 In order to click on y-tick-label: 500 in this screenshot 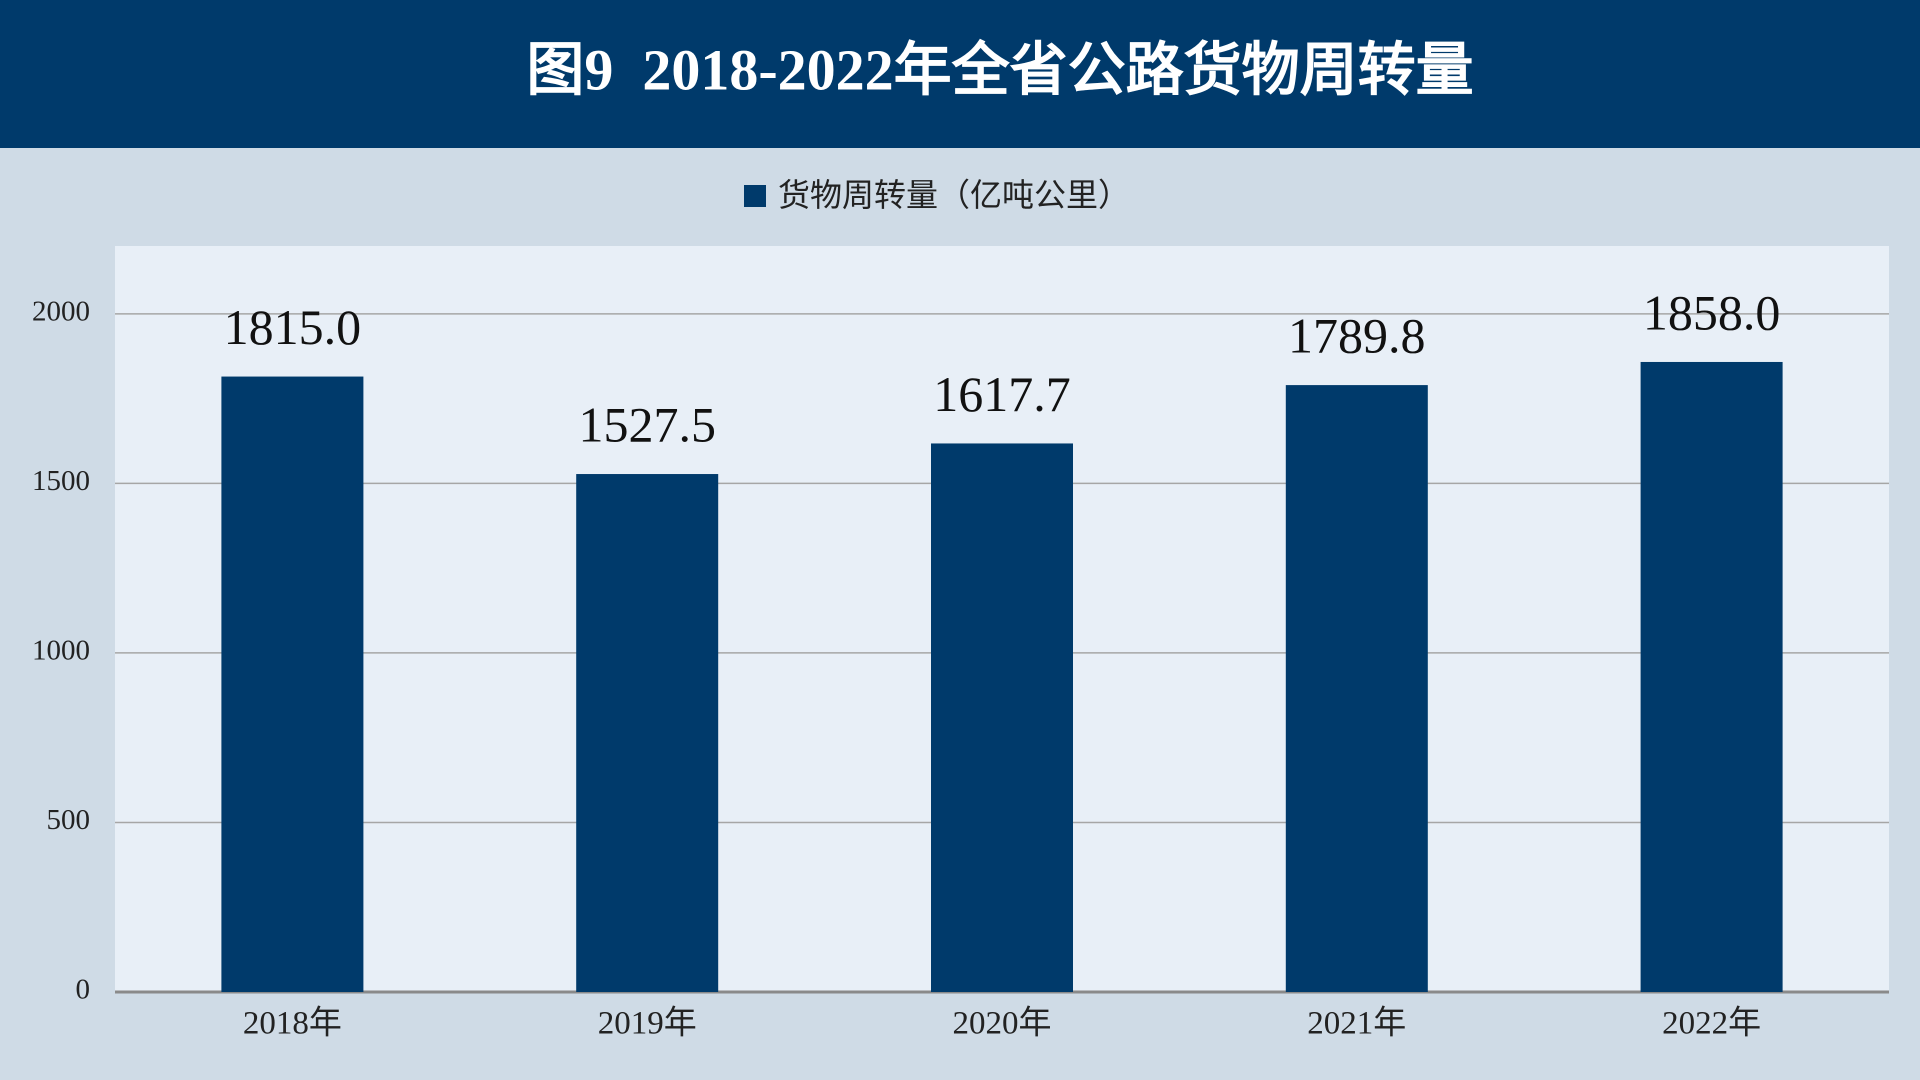, I will do `click(69, 820)`.